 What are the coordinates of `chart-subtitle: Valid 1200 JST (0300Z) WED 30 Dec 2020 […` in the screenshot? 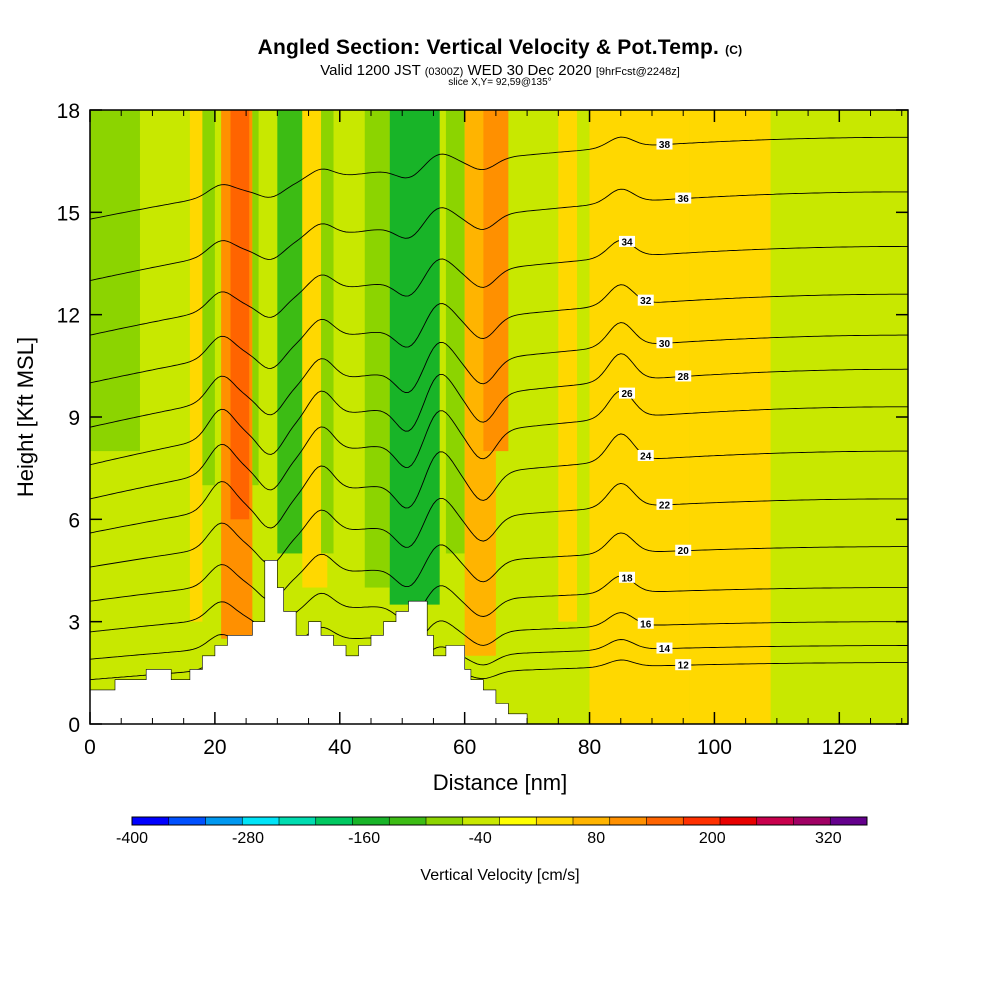 It's located at (500, 70).